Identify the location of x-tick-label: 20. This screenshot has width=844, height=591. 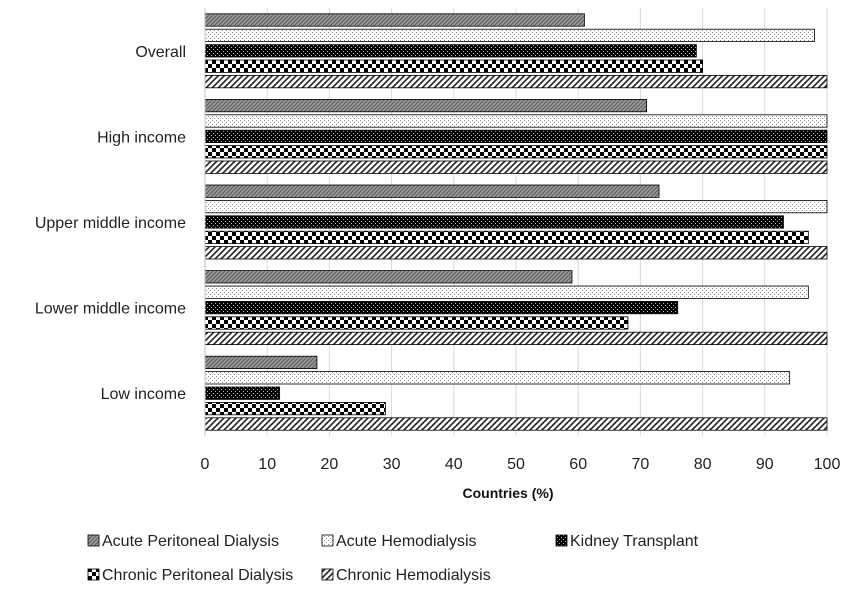
(330, 464).